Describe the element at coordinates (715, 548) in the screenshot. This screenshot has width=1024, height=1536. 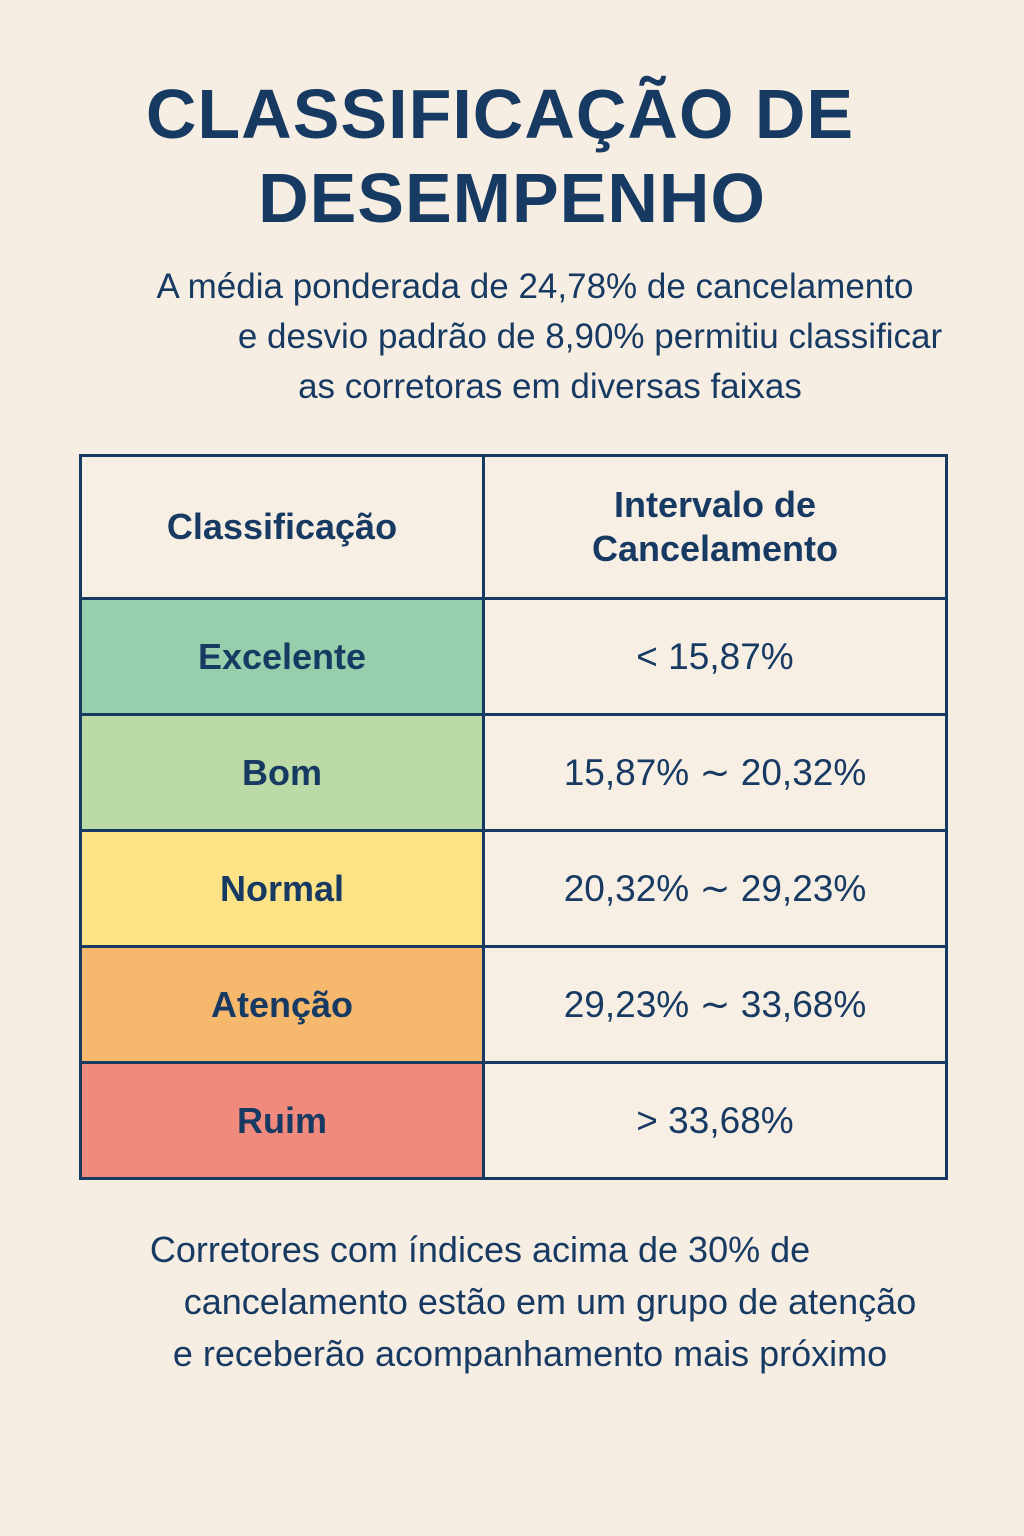
I see `header-interval-line-2: Cancelamento` at that location.